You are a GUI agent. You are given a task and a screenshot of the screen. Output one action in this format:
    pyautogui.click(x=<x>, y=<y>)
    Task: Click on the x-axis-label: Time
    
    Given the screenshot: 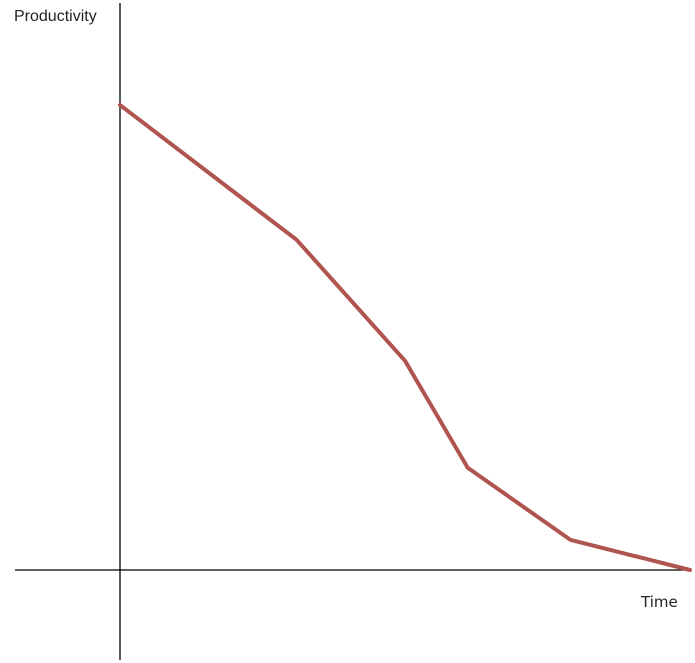 What is the action you would take?
    pyautogui.click(x=659, y=602)
    